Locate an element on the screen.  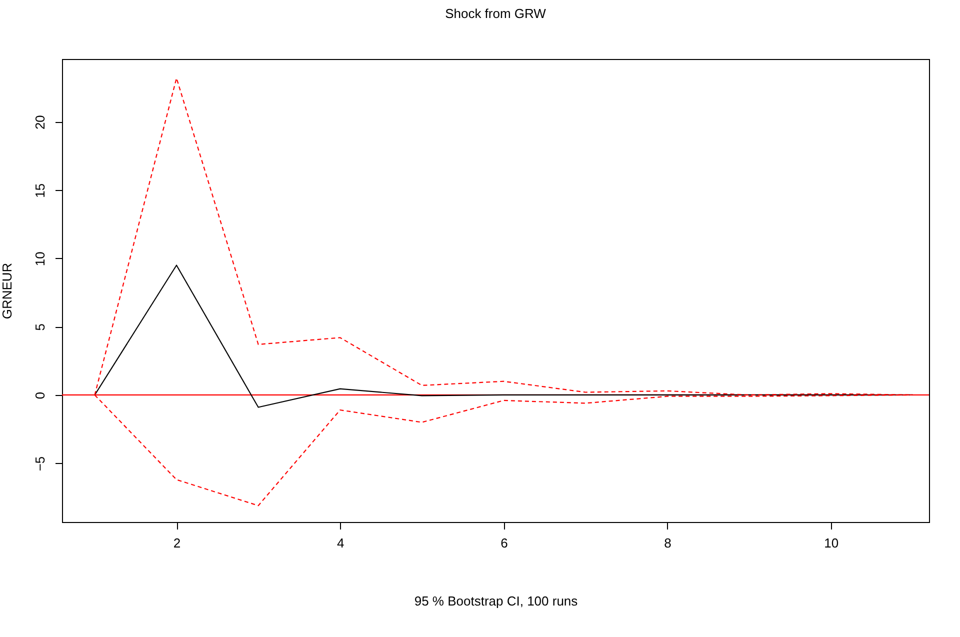
y-axis-title: GRNEUR is located at coordinates (7, 291).